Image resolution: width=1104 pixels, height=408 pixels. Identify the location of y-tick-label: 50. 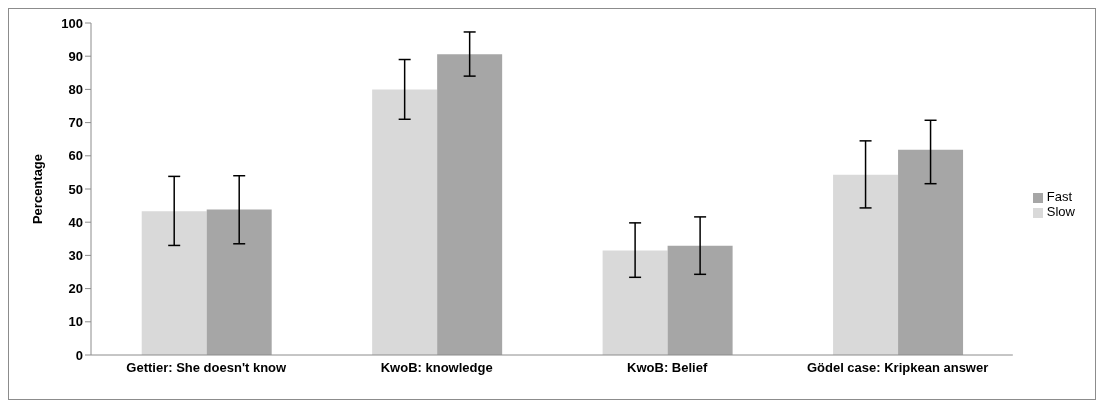
(75, 189).